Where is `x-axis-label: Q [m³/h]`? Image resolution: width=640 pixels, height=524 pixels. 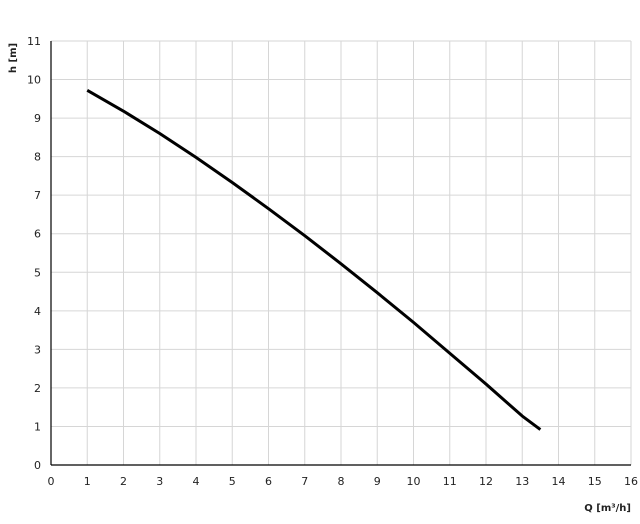 x-axis-label: Q [m³/h] is located at coordinates (607, 508).